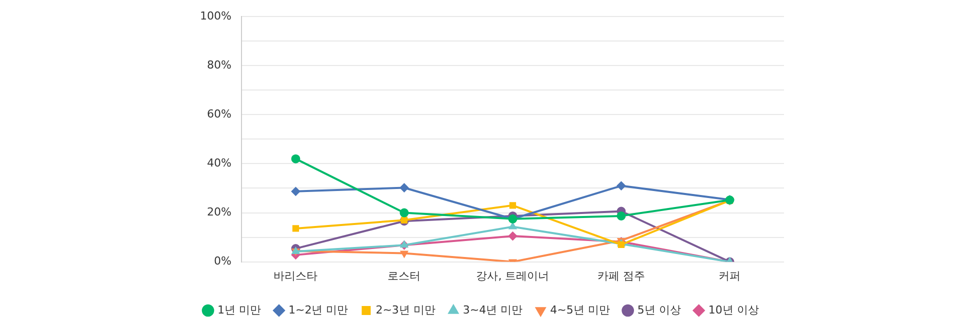  What do you see at coordinates (729, 275) in the screenshot?
I see `x-tick-label: 커퍼` at bounding box center [729, 275].